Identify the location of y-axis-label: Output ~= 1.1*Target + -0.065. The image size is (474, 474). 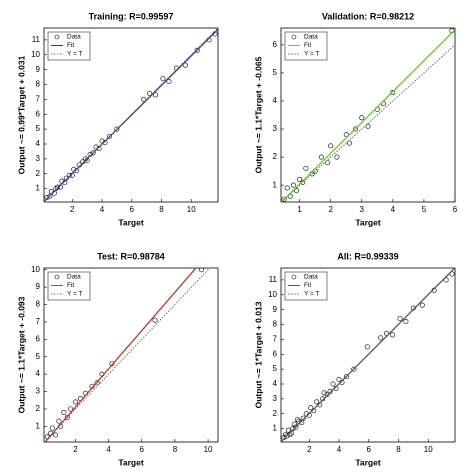
(258, 114).